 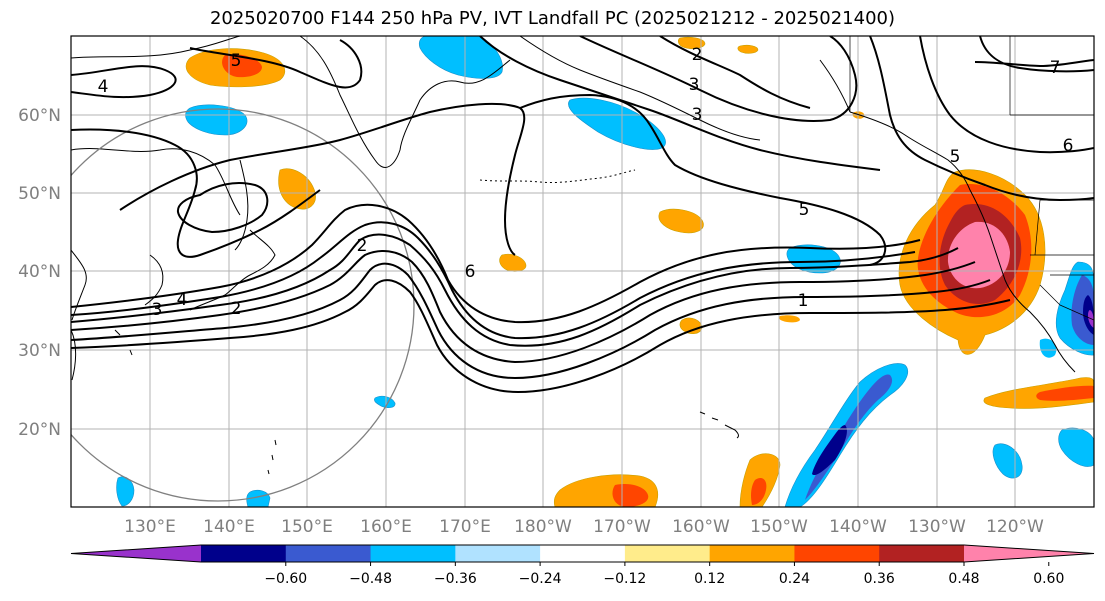 I want to click on lon-label: 150°E, so click(x=307, y=527).